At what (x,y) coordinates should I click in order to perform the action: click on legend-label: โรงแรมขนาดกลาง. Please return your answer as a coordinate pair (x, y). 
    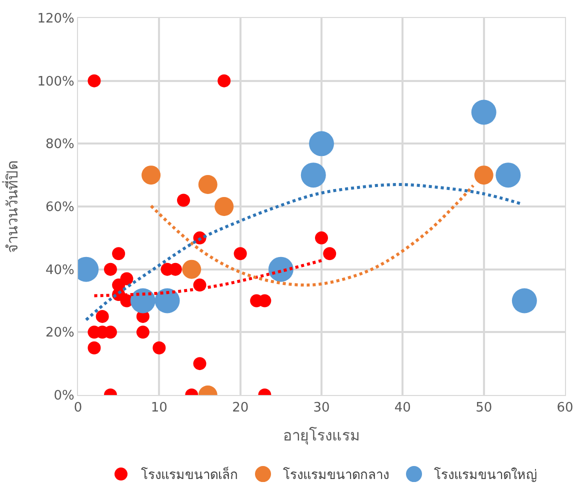
    Looking at the image, I should click on (336, 475).